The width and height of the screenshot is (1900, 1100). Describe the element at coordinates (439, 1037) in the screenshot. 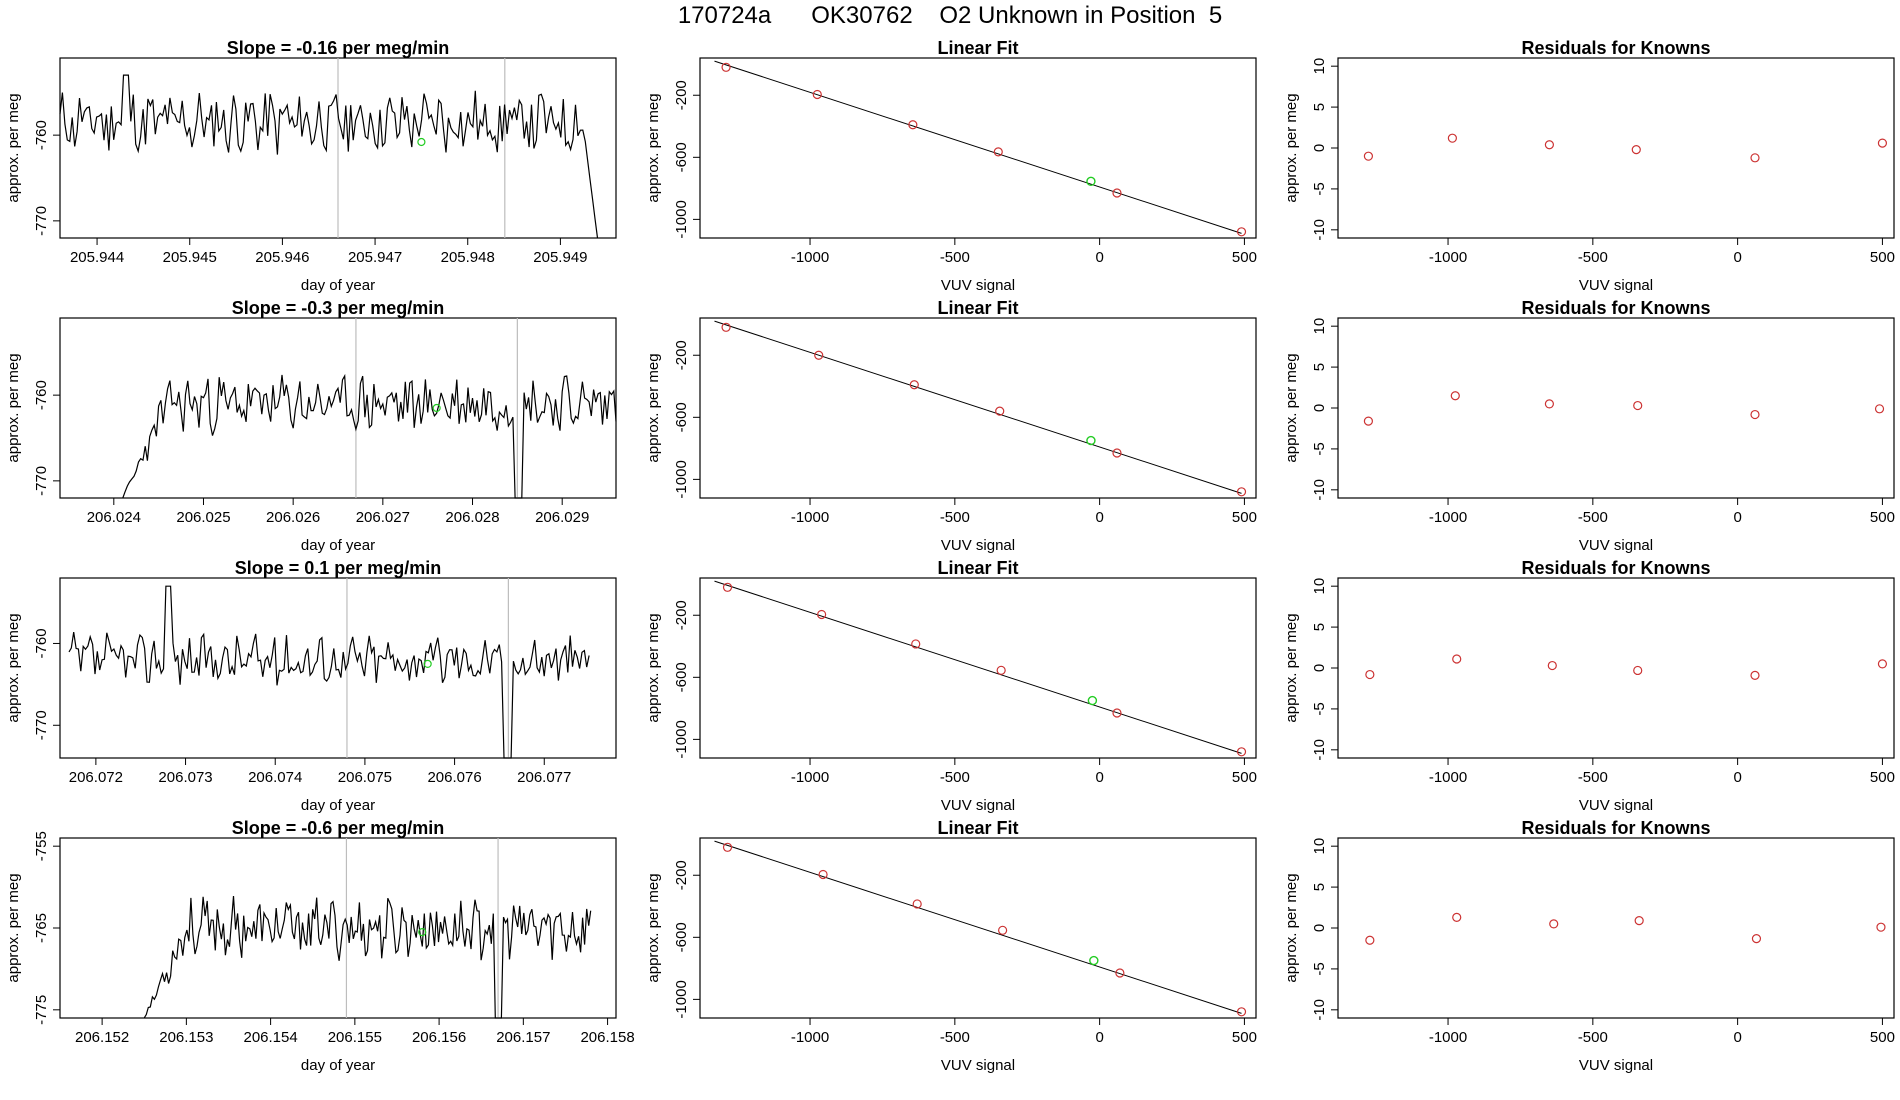

I see `x-tick-label: 206.156` at that location.